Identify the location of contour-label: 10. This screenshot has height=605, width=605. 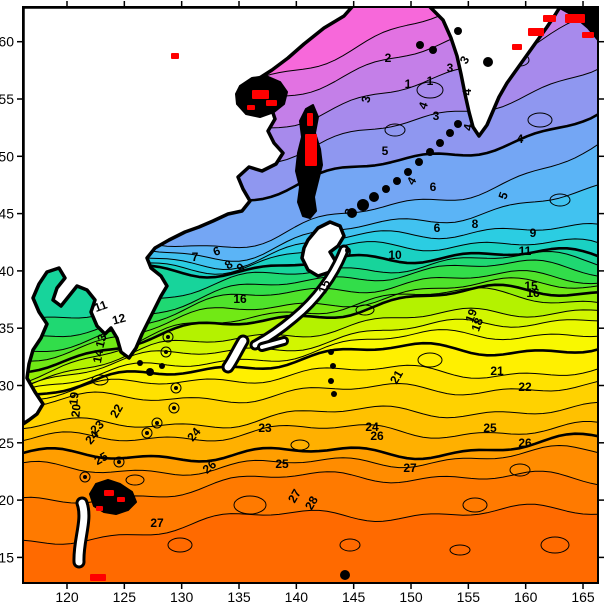
(395, 255).